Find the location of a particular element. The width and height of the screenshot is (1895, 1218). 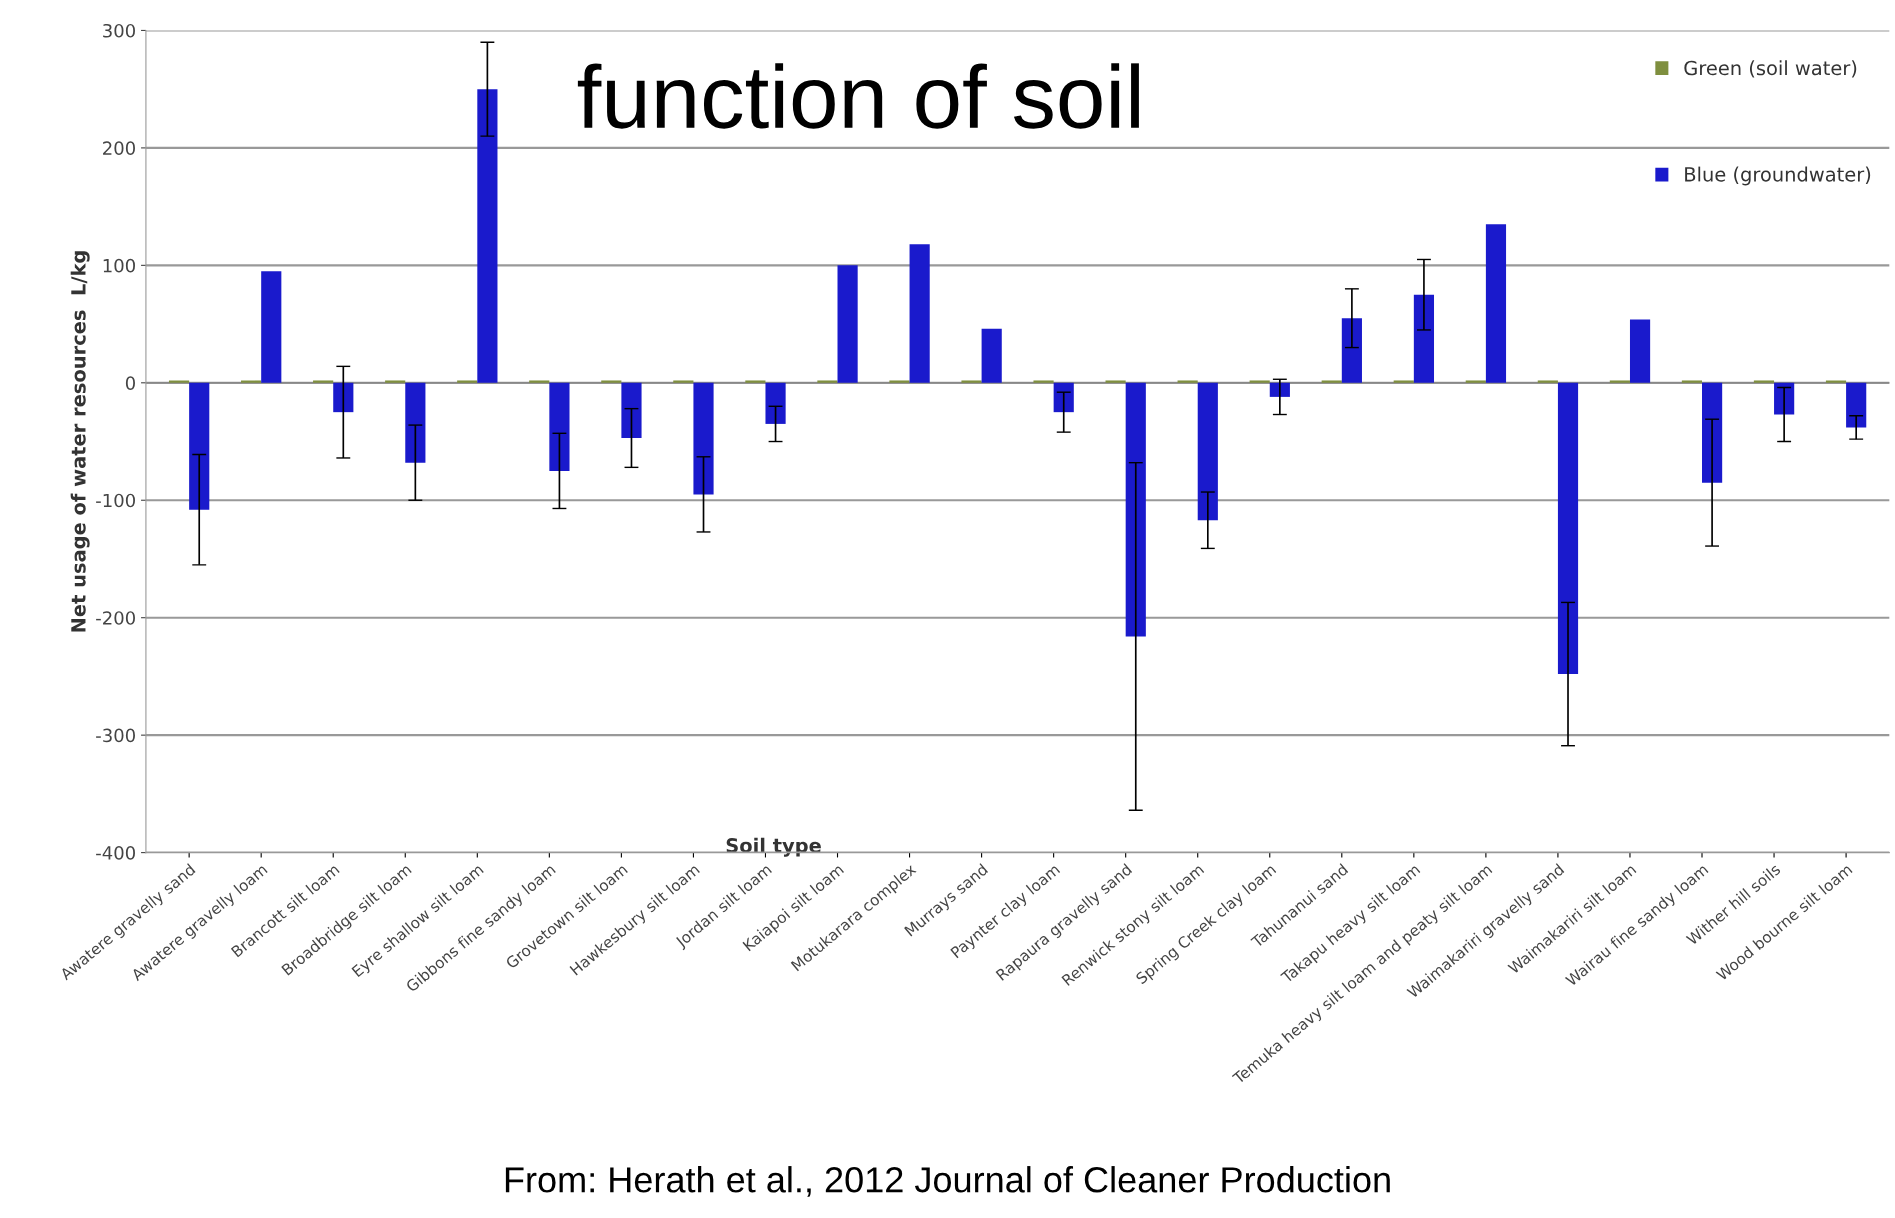

text: From: Herath et al., 2012 Journal of Cleaner Production is located at coordinates (947, 1181).